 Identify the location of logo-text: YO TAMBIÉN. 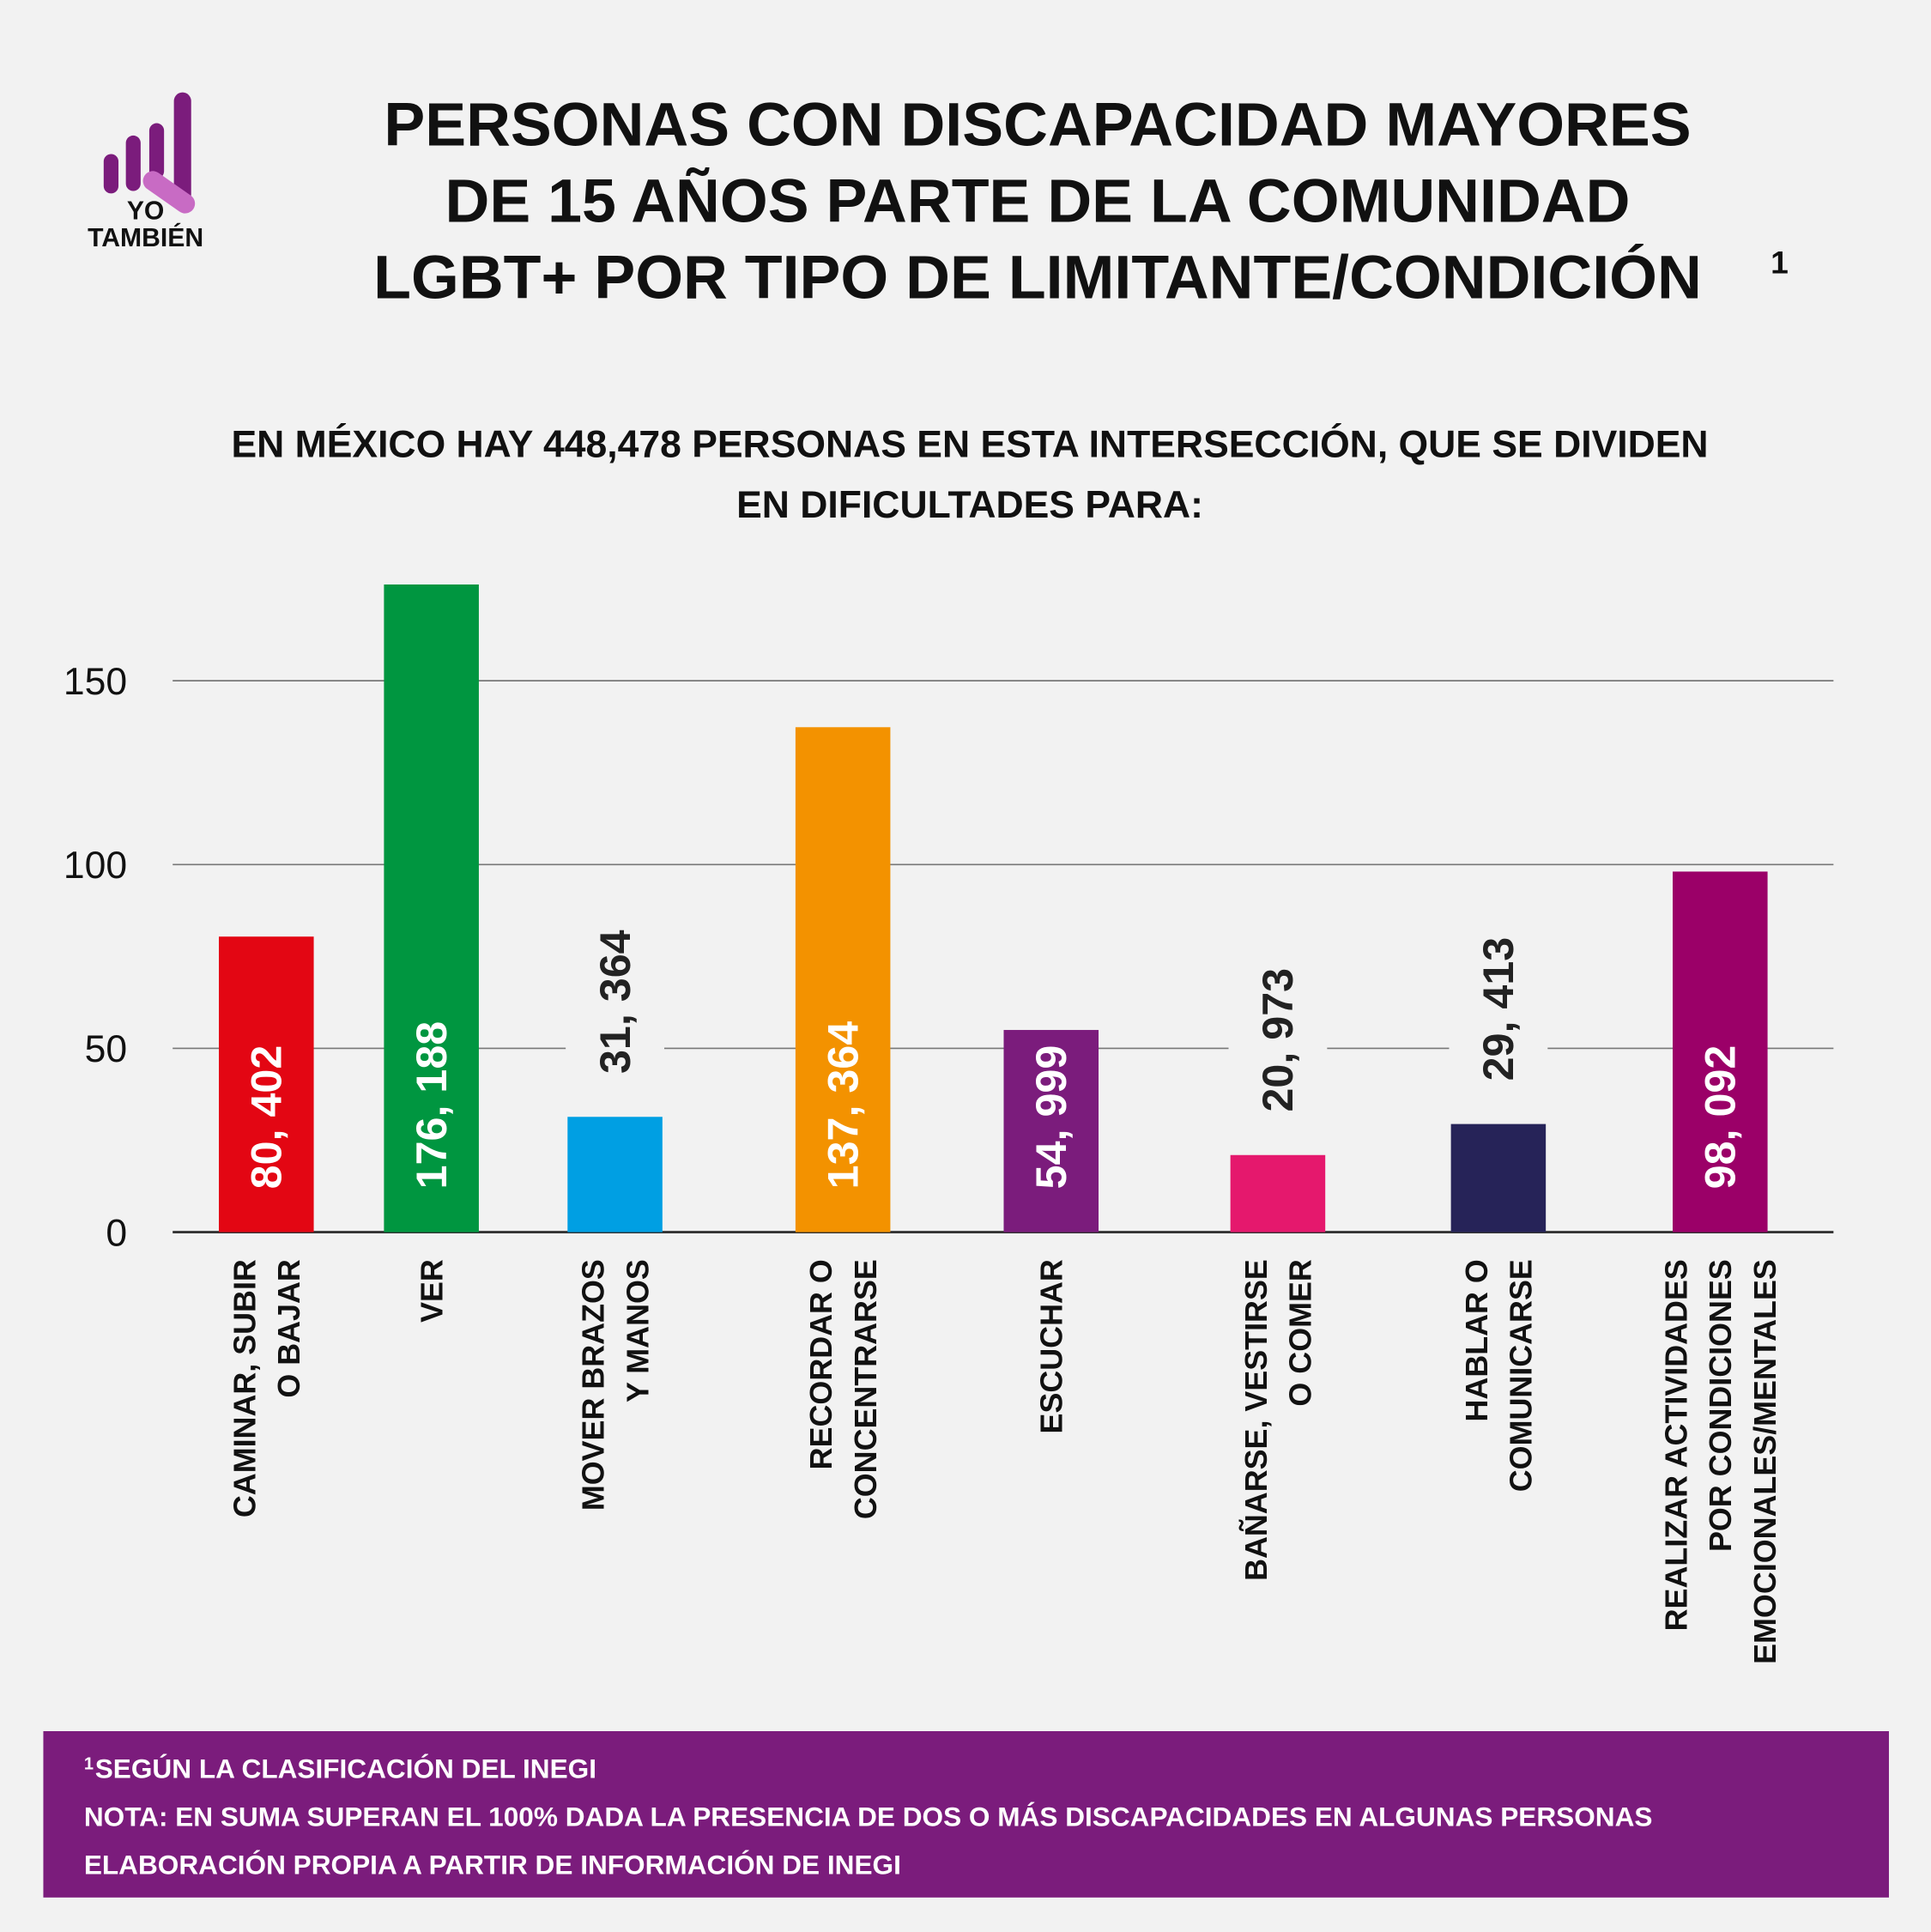
(145, 225).